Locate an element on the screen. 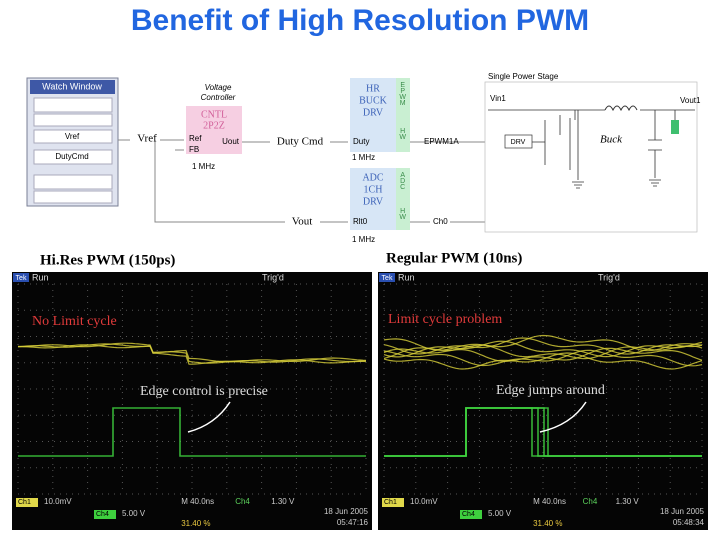 The image size is (720, 540). power-label: EPWM1A is located at coordinates (441, 141).